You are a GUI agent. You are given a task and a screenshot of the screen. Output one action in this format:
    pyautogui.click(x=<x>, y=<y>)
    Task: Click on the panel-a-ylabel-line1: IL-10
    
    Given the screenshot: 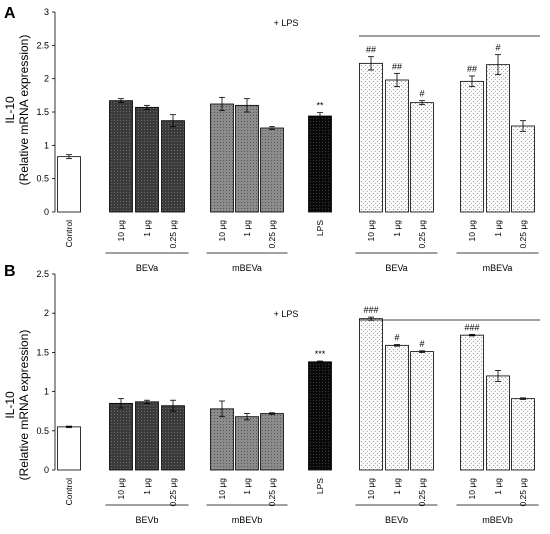 What is the action you would take?
    pyautogui.click(x=10, y=110)
    